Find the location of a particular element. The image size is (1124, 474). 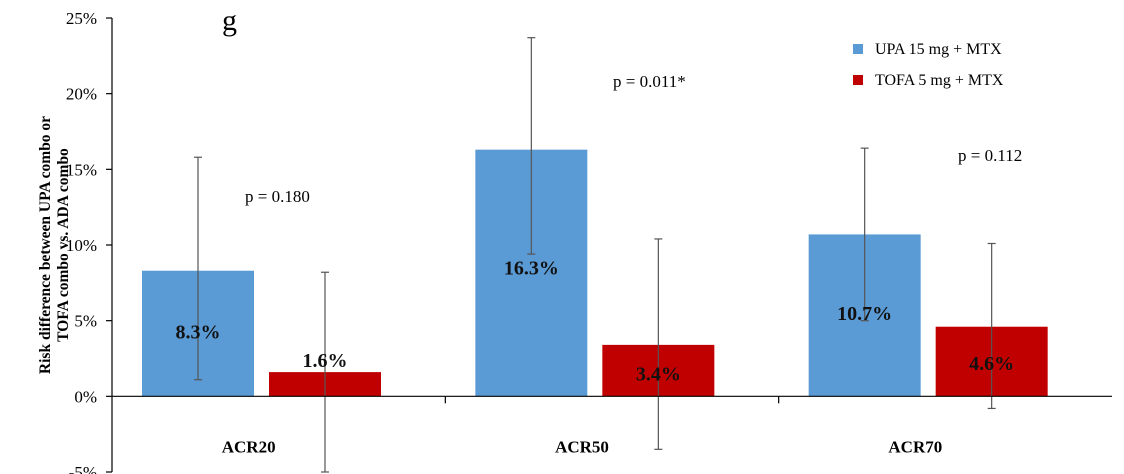

chart-title-fragment: g is located at coordinates (229, 20).